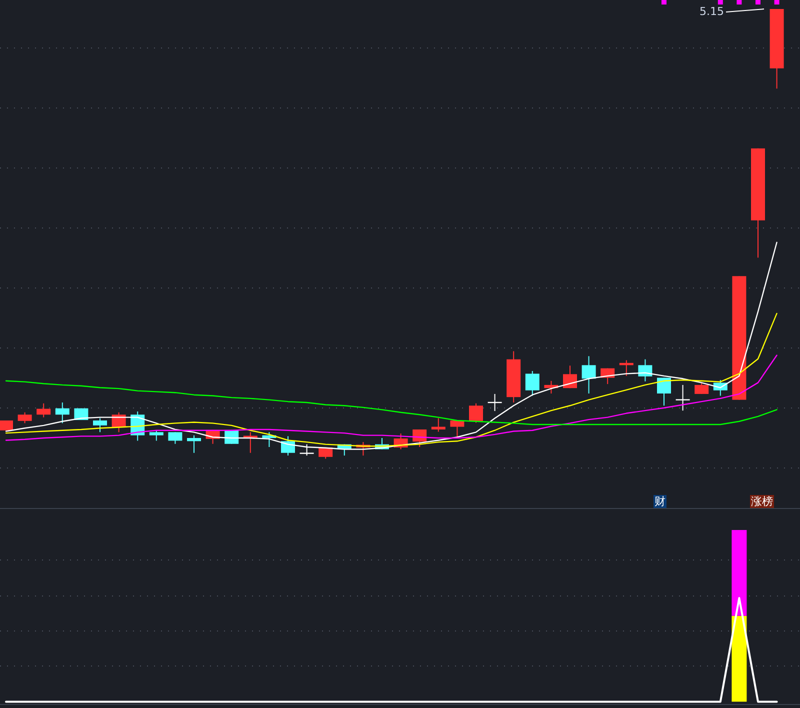 This screenshot has width=800, height=708. Describe the element at coordinates (762, 501) in the screenshot. I see `text: 涨榜` at that location.